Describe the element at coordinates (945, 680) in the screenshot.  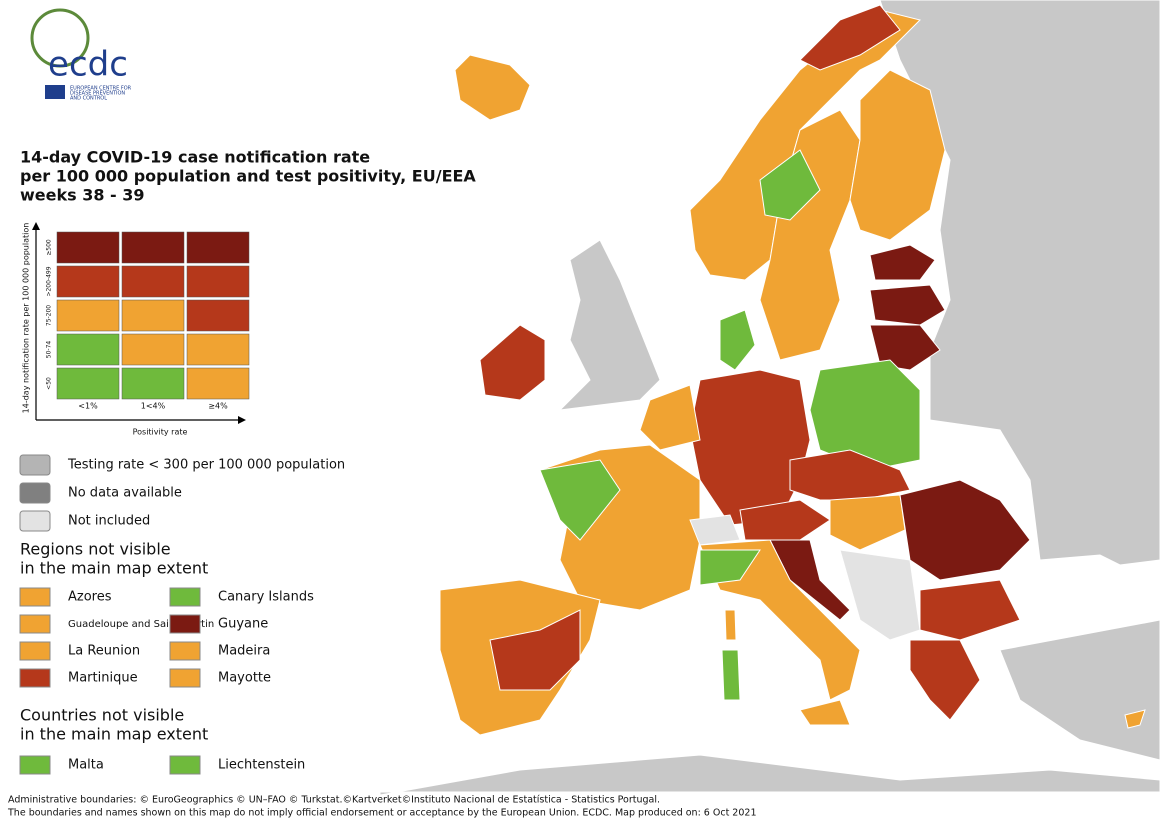
I see `greece` at that location.